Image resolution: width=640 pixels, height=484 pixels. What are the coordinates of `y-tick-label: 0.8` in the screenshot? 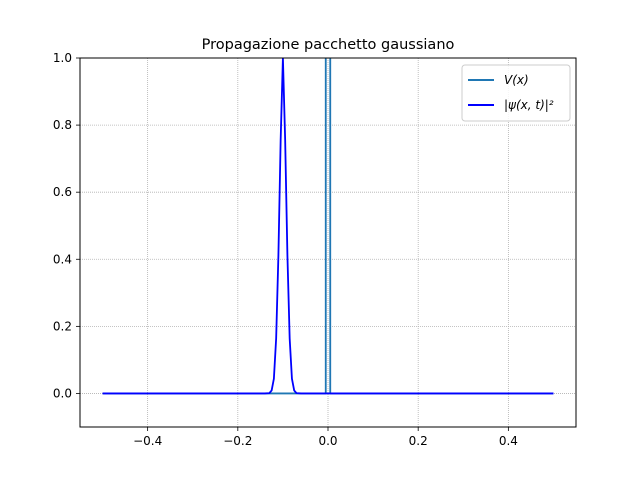 It's located at (62, 125).